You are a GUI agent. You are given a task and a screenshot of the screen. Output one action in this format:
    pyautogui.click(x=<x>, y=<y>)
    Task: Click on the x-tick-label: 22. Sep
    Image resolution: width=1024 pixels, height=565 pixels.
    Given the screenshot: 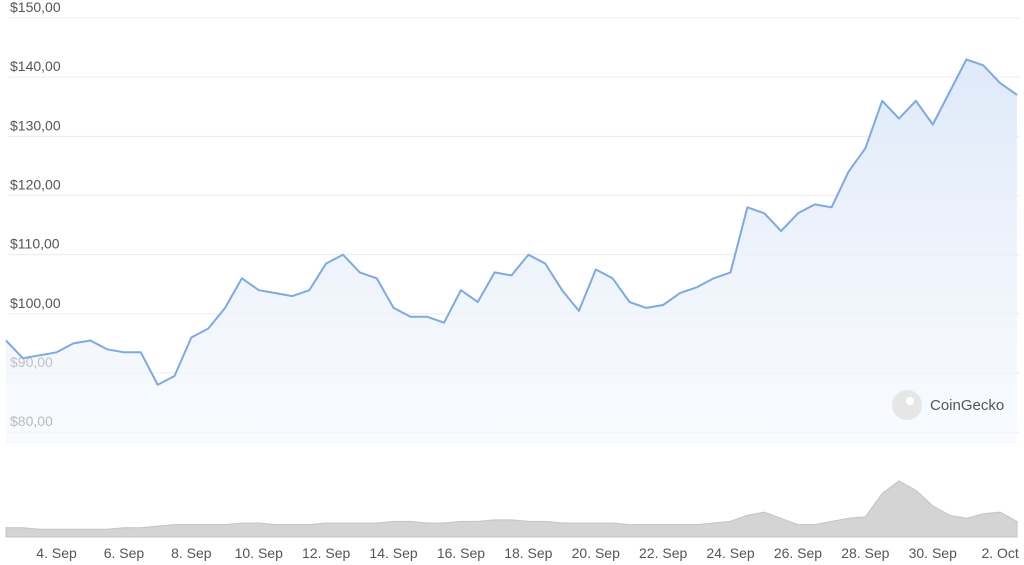 What is the action you would take?
    pyautogui.click(x=663, y=553)
    